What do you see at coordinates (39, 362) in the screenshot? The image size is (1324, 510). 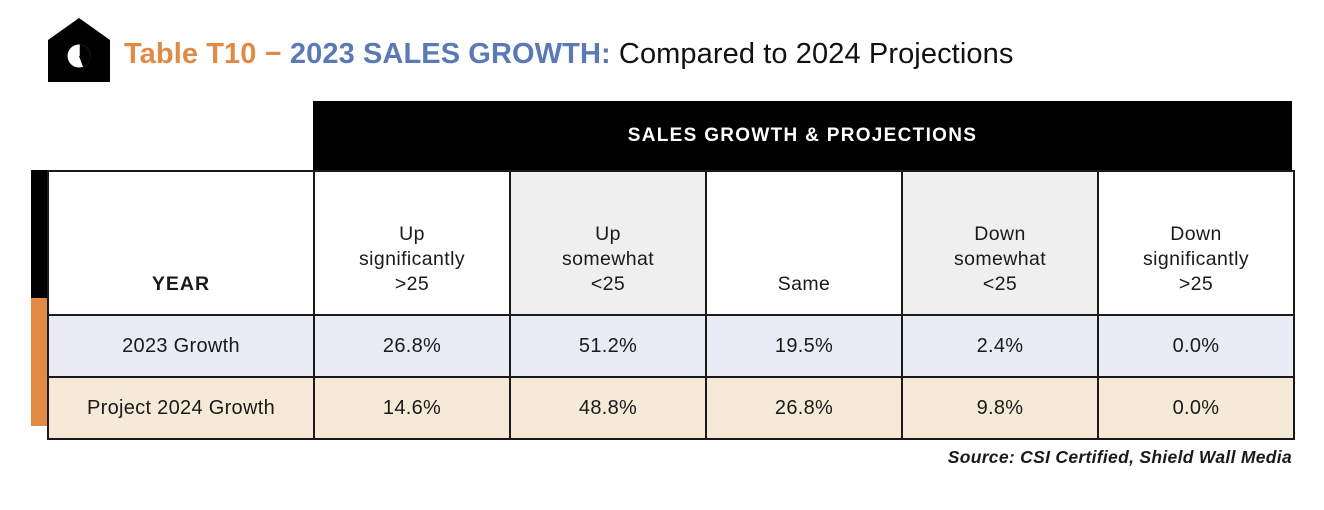 I see `data-side-bar` at bounding box center [39, 362].